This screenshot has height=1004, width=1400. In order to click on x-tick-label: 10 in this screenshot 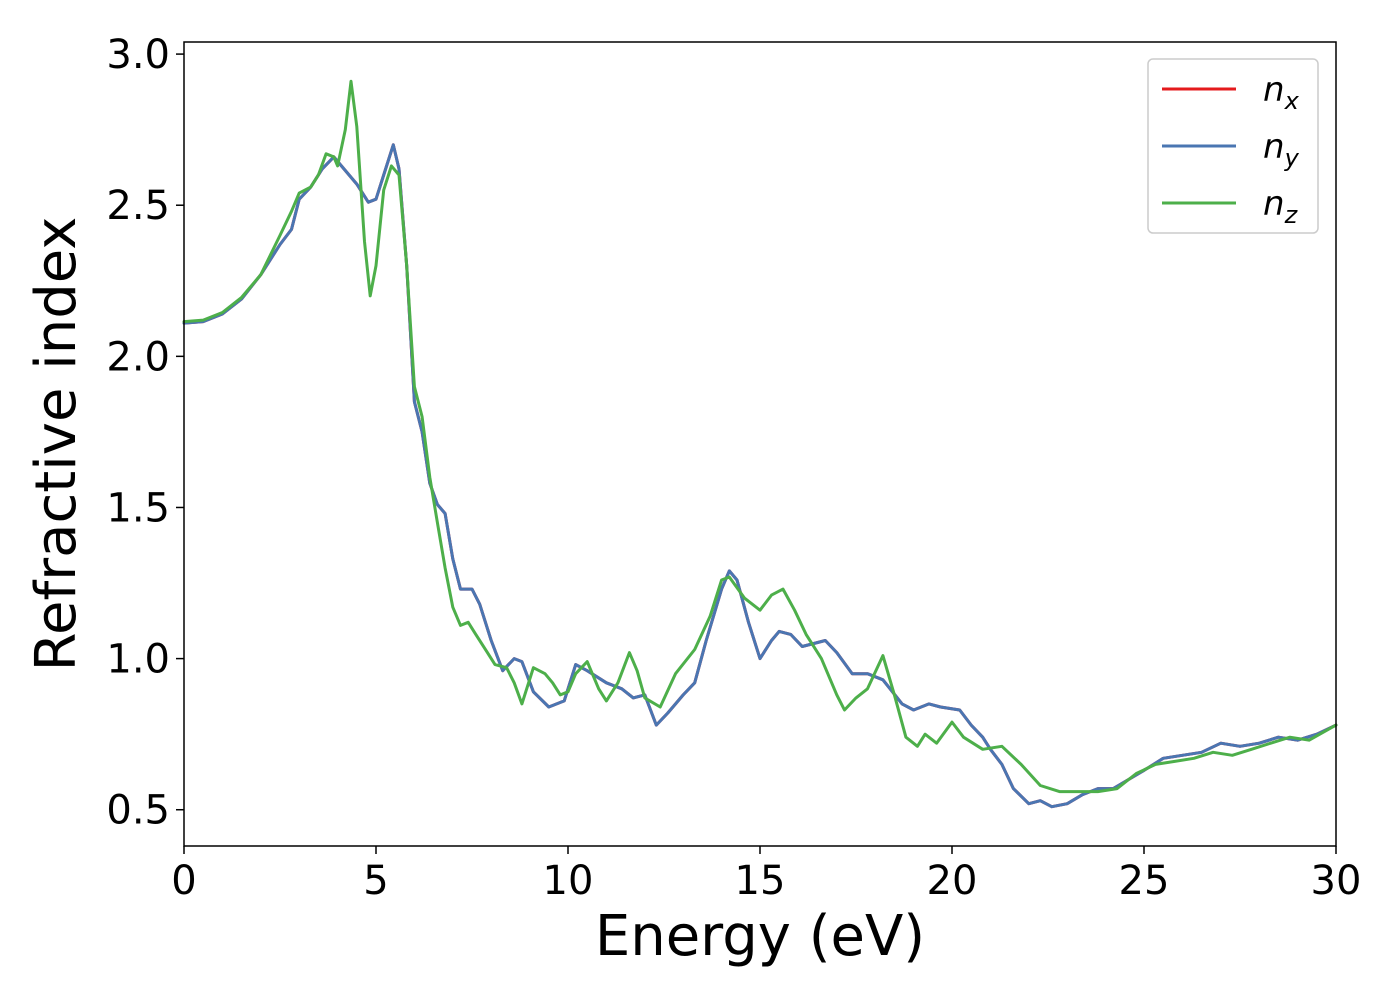, I will do `click(568, 881)`.